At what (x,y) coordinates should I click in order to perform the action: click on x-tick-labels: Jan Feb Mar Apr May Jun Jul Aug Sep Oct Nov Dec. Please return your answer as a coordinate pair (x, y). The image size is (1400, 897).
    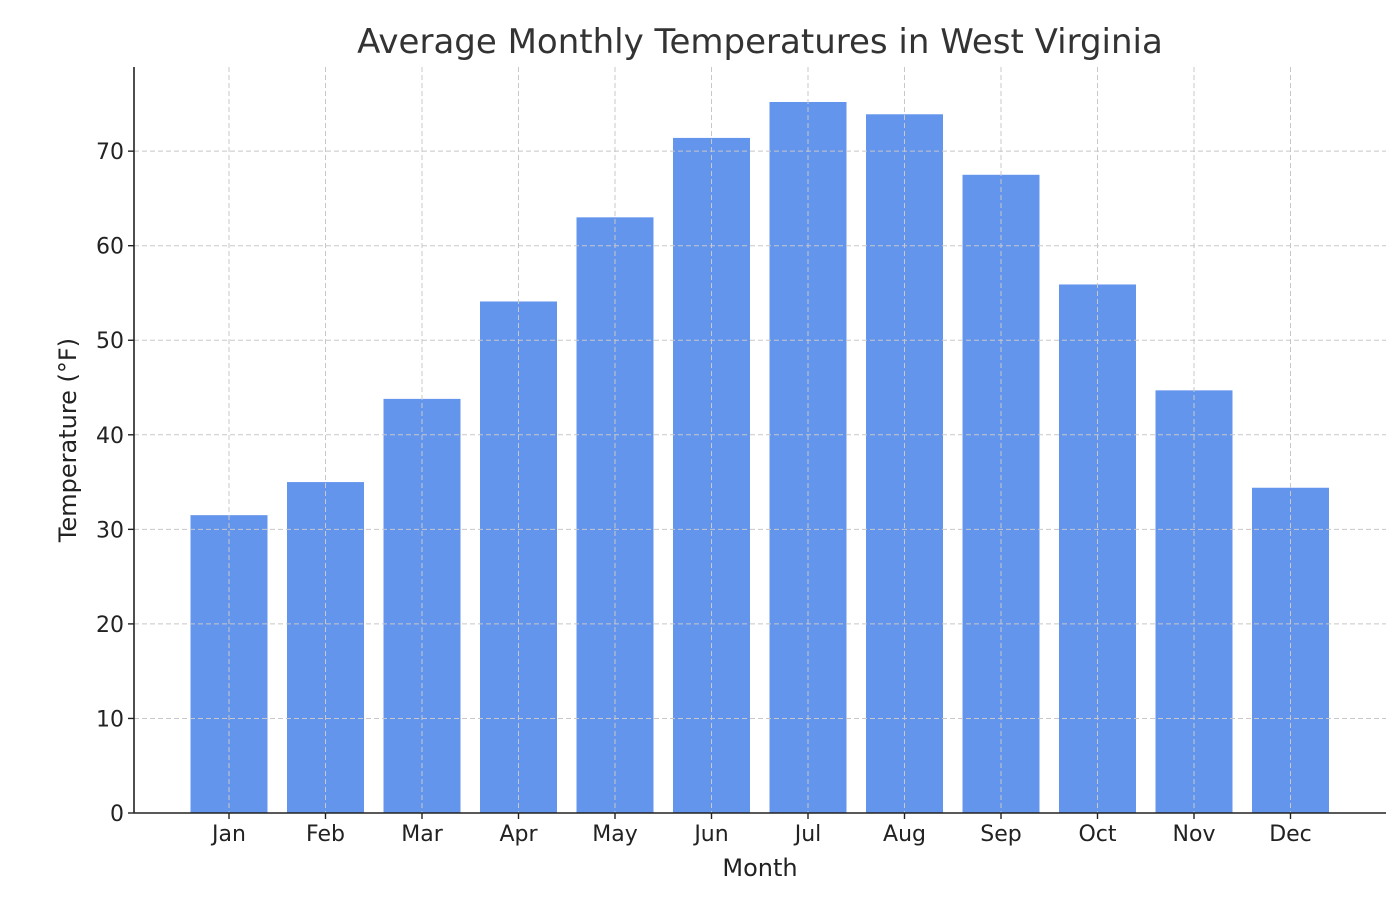
    Looking at the image, I should click on (761, 830).